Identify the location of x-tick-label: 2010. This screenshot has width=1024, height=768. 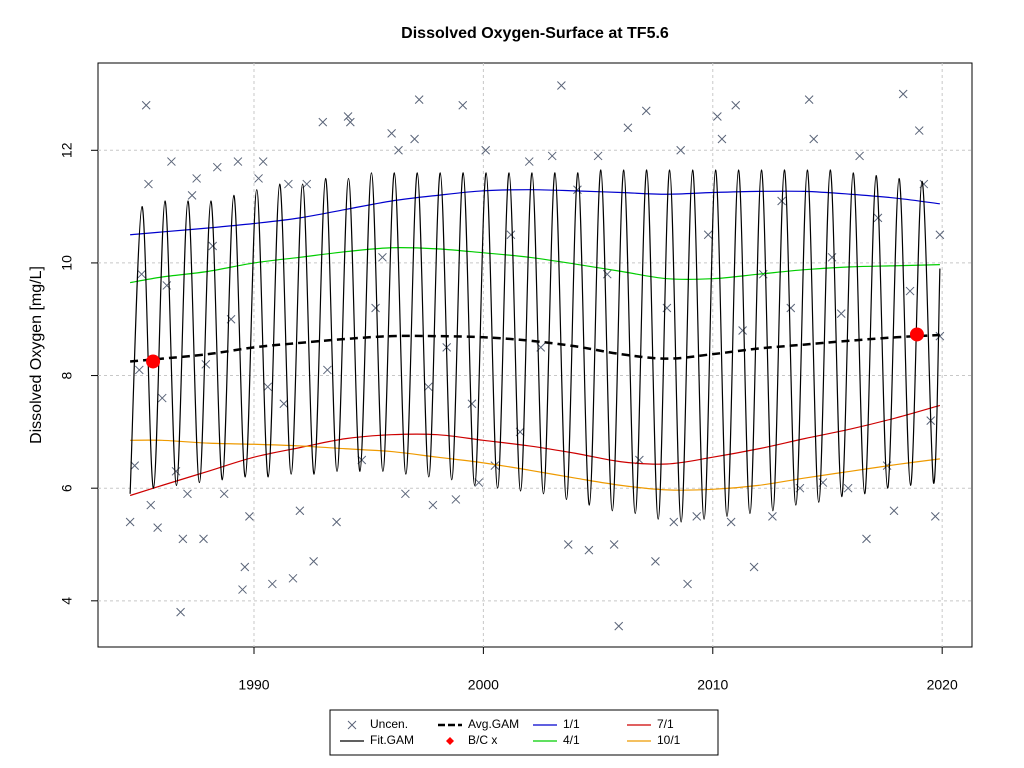
(712, 685).